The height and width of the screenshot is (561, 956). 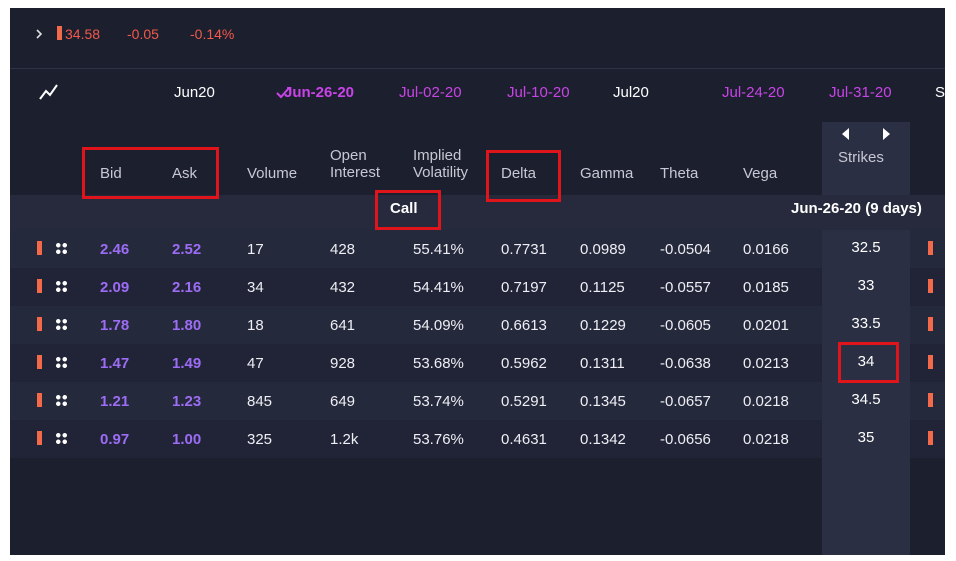 What do you see at coordinates (187, 287) in the screenshot?
I see `cell: 2.16` at bounding box center [187, 287].